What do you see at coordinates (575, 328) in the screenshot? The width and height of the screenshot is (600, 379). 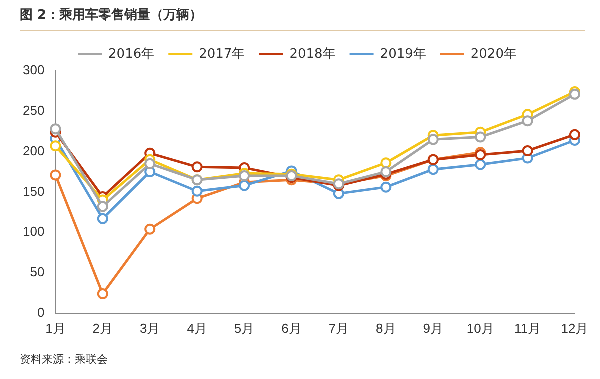 I see `x-tick-label: 12月` at bounding box center [575, 328].